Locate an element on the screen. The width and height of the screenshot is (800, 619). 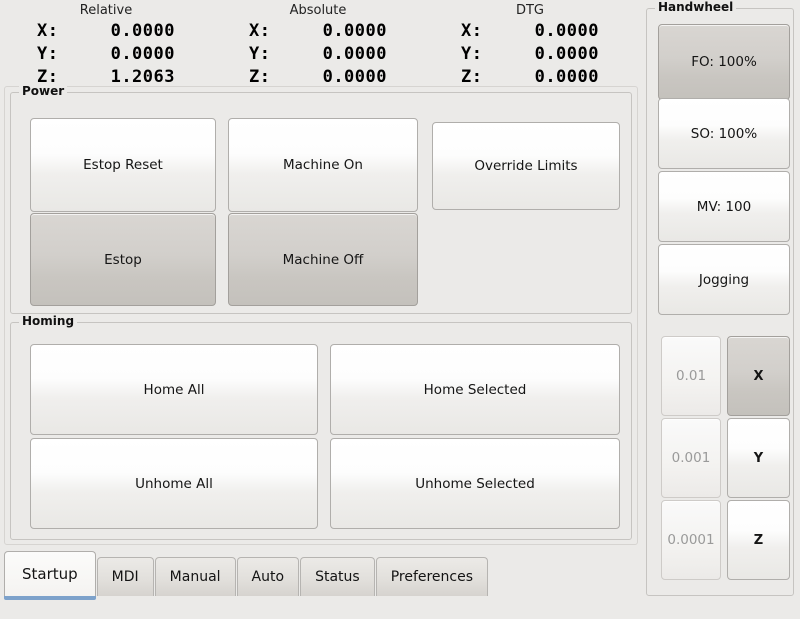
tab-label: Auto is located at coordinates (268, 577).